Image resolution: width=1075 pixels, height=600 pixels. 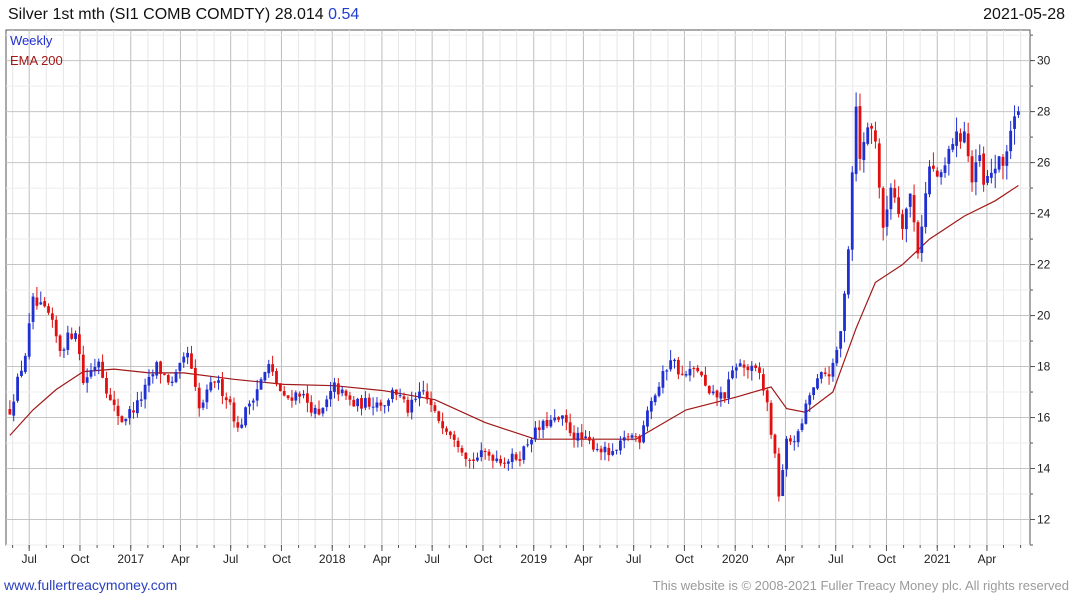 I want to click on x-tick-label: 2018, so click(x=332, y=559).